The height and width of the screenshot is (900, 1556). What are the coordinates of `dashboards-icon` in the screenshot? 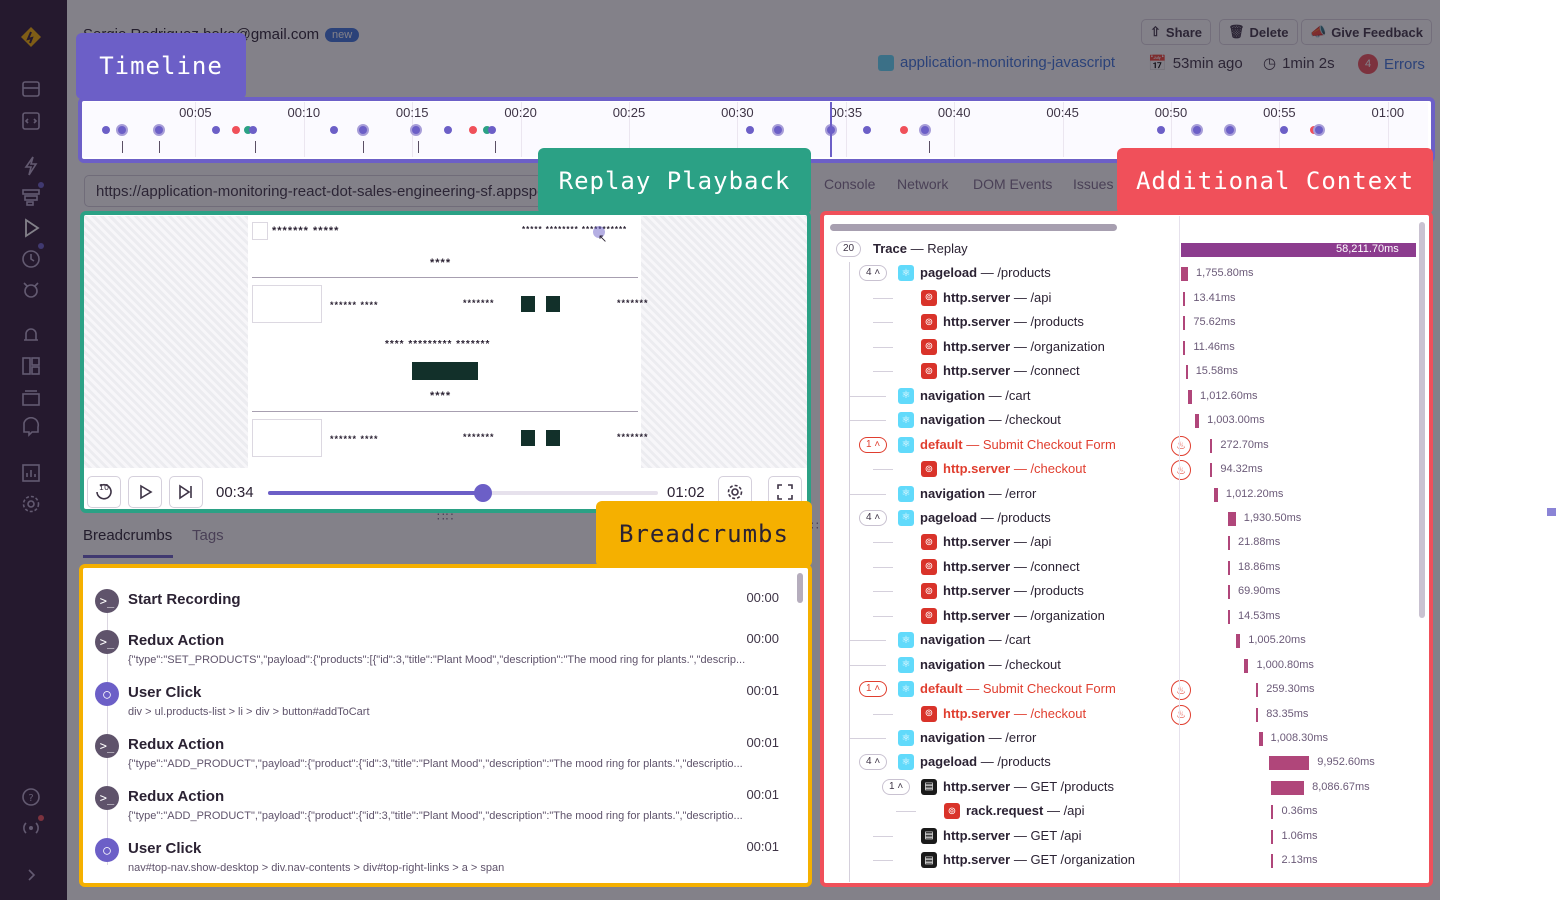 It's located at (31, 366).